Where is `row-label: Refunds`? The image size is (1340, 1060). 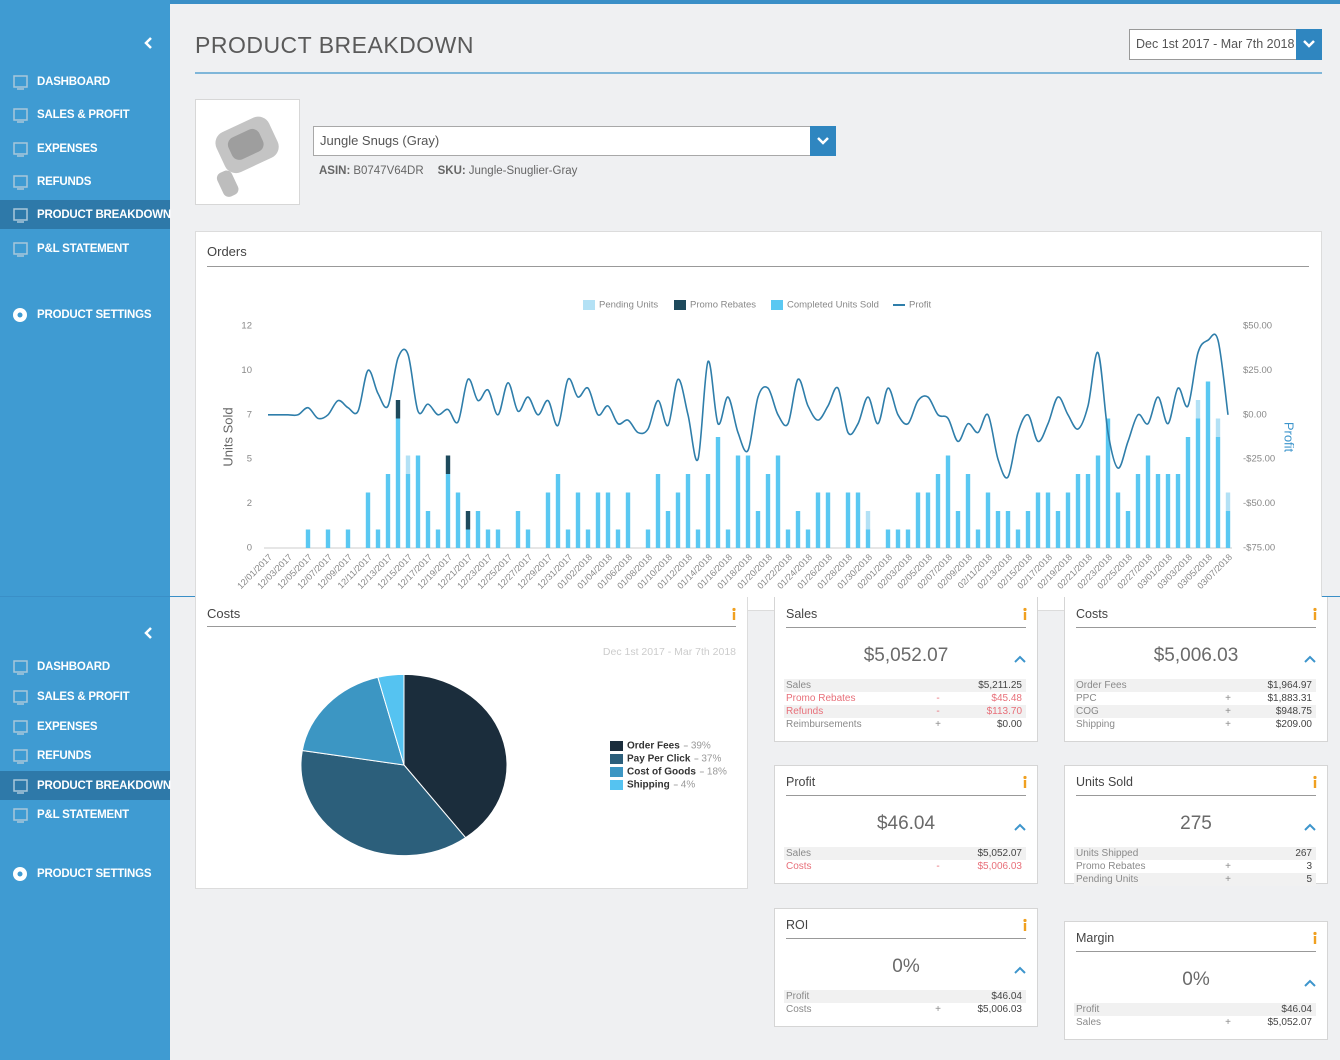 row-label: Refunds is located at coordinates (805, 711).